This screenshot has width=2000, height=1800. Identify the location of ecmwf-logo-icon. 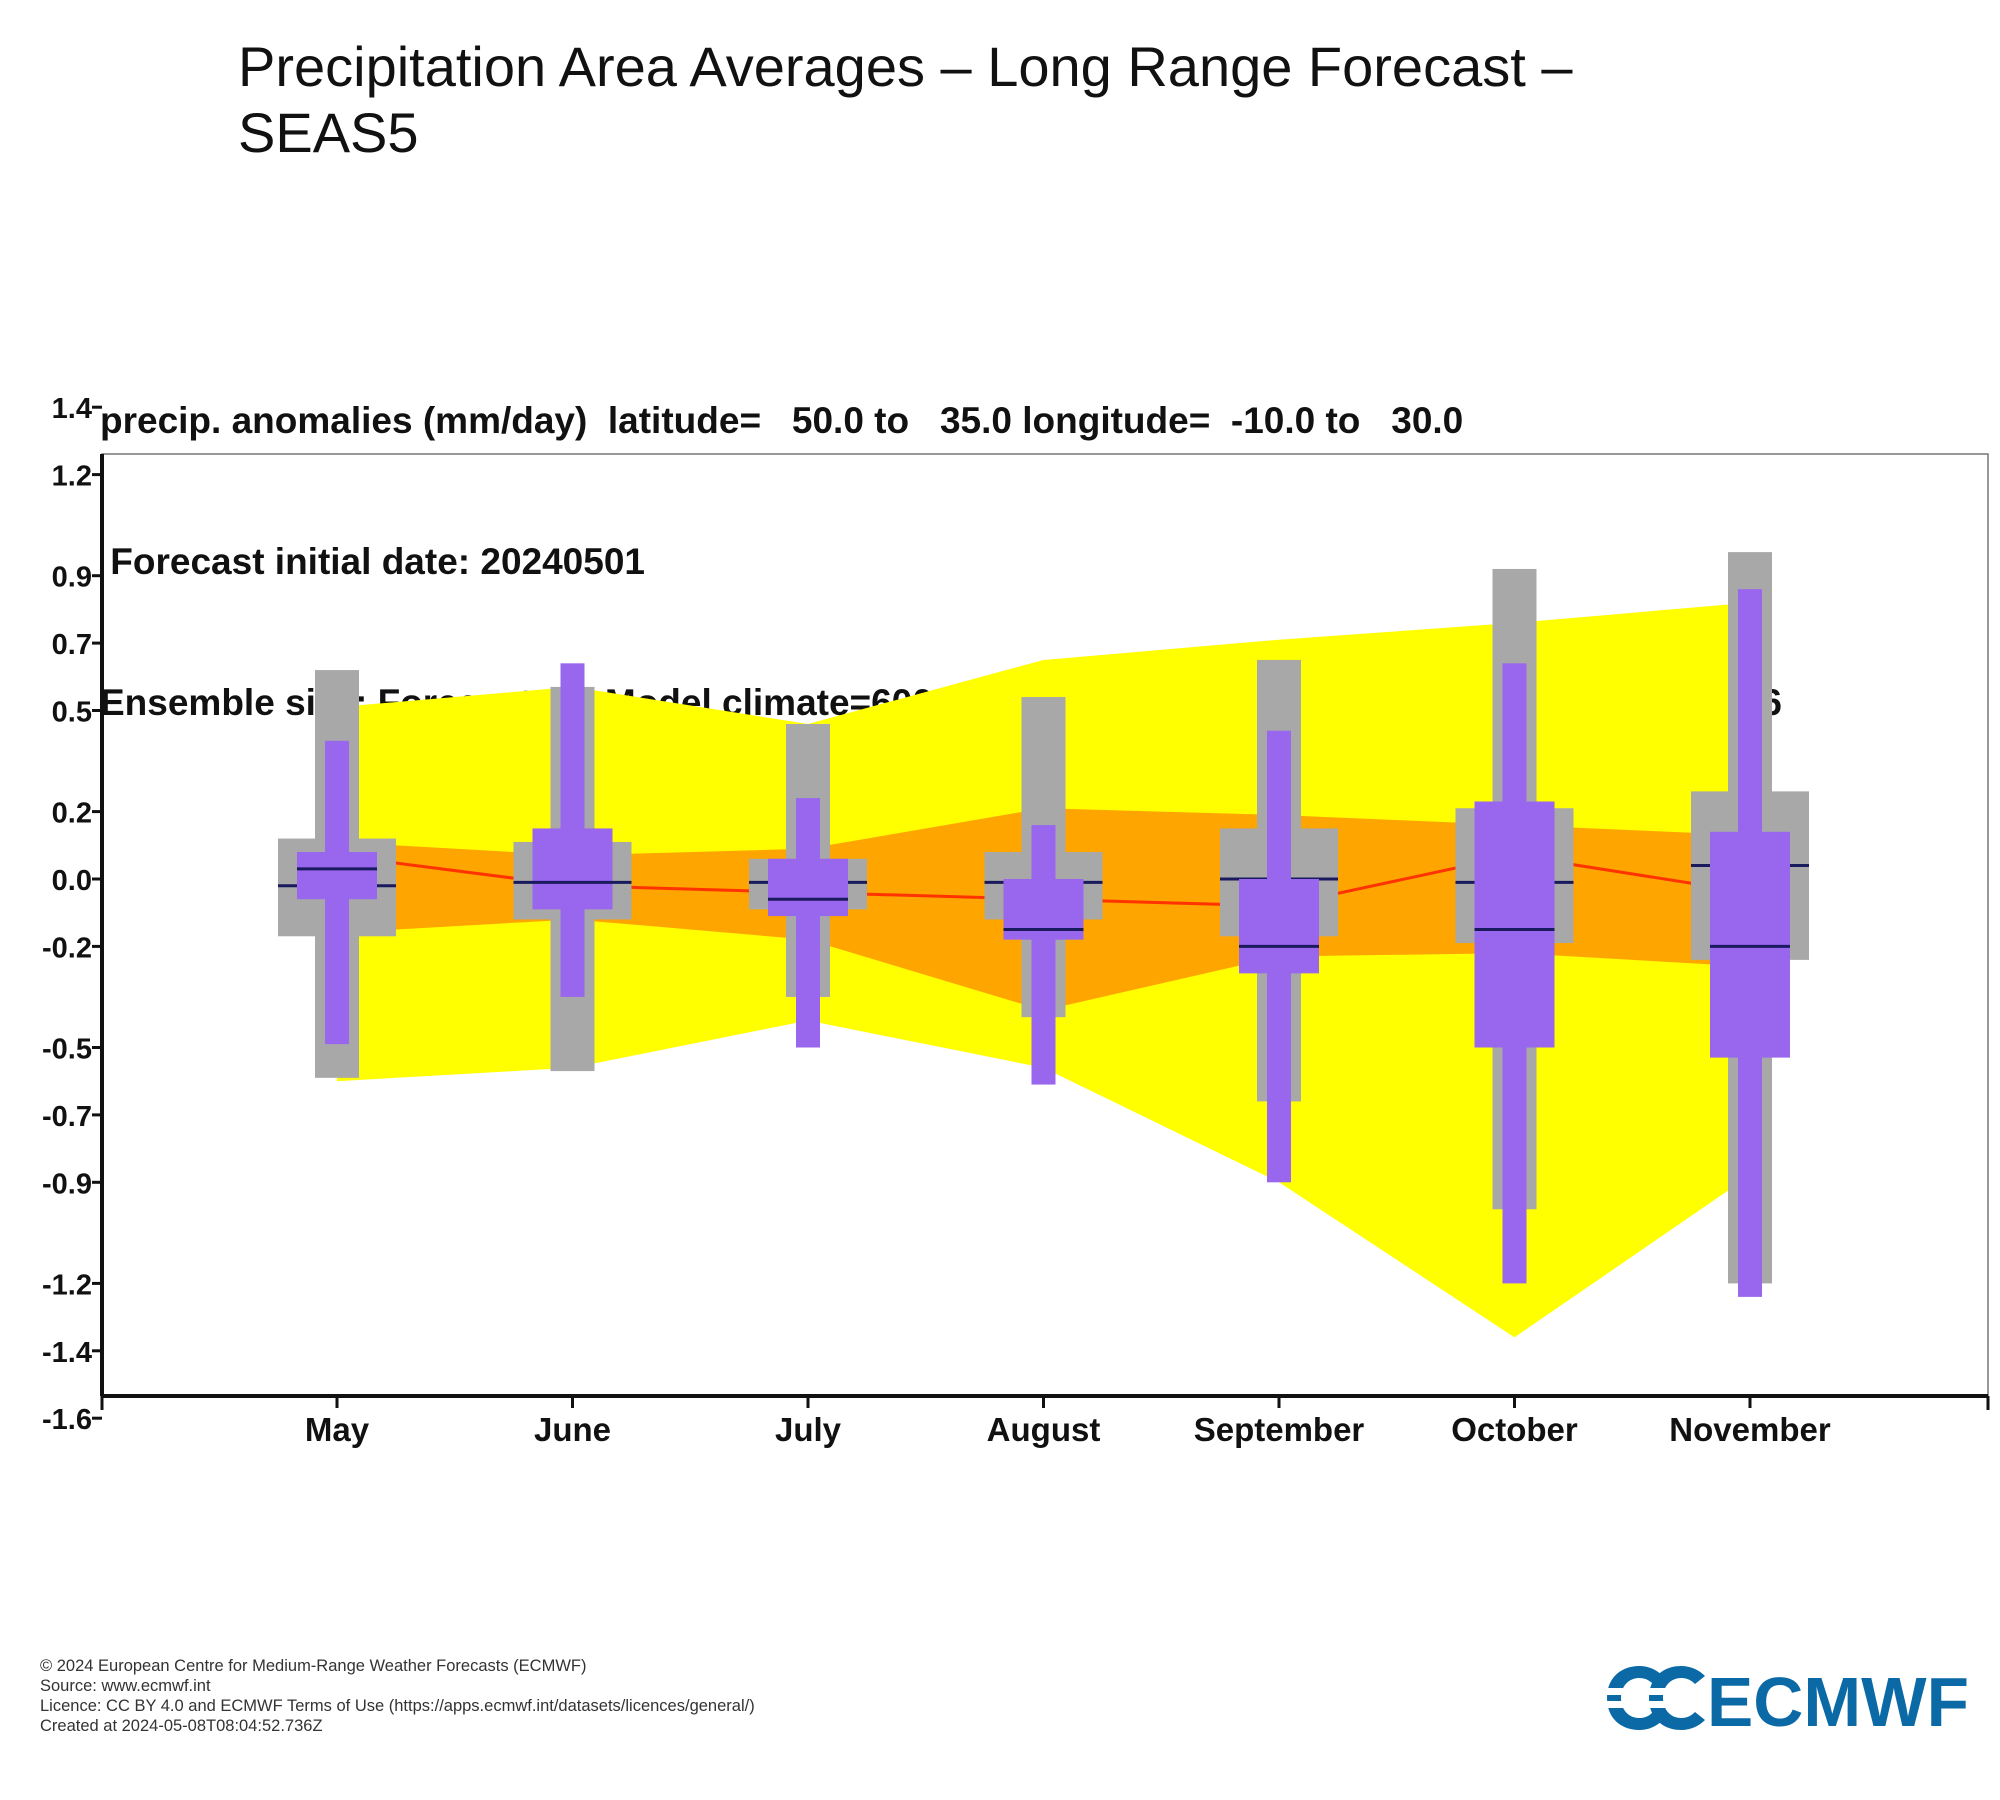
(1655, 1698).